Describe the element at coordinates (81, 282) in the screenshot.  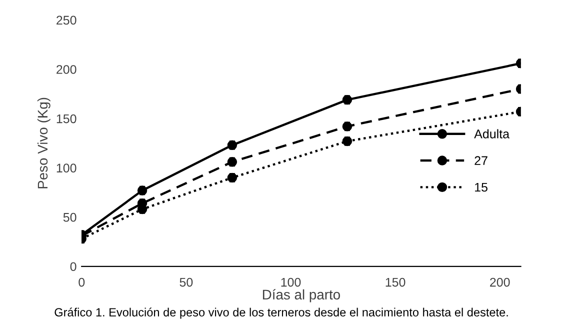
I see `x-tick-label: 0` at that location.